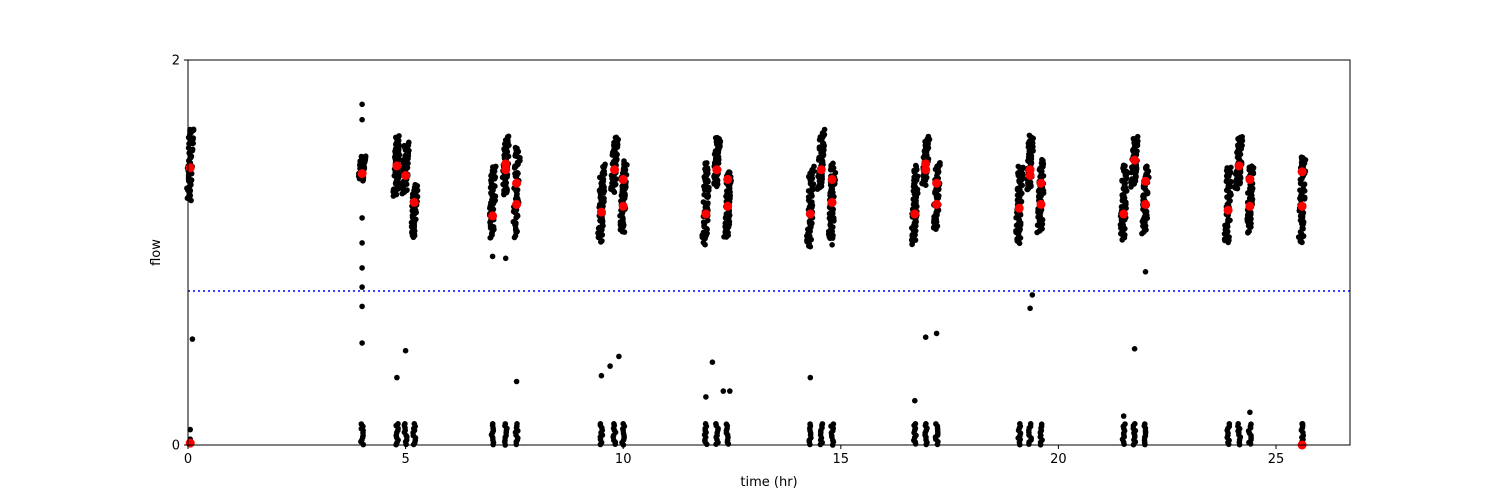 Image resolution: width=1500 pixels, height=500 pixels. What do you see at coordinates (623, 459) in the screenshot?
I see `x-tick-label: 10` at bounding box center [623, 459].